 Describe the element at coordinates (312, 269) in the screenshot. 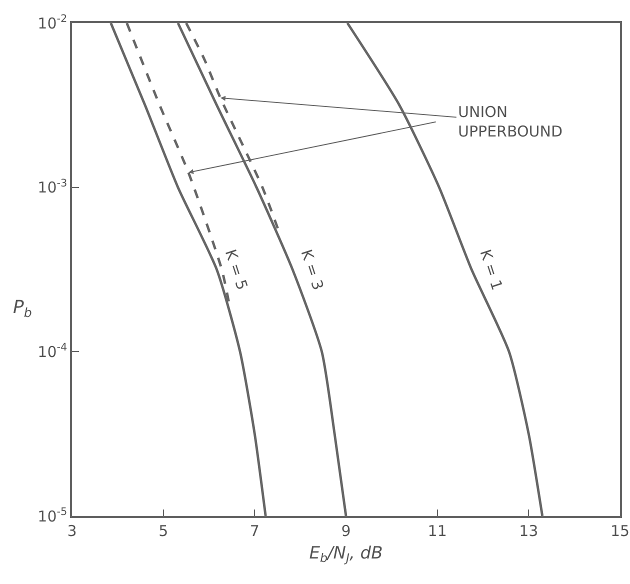

I see `text: K = 3` at that location.